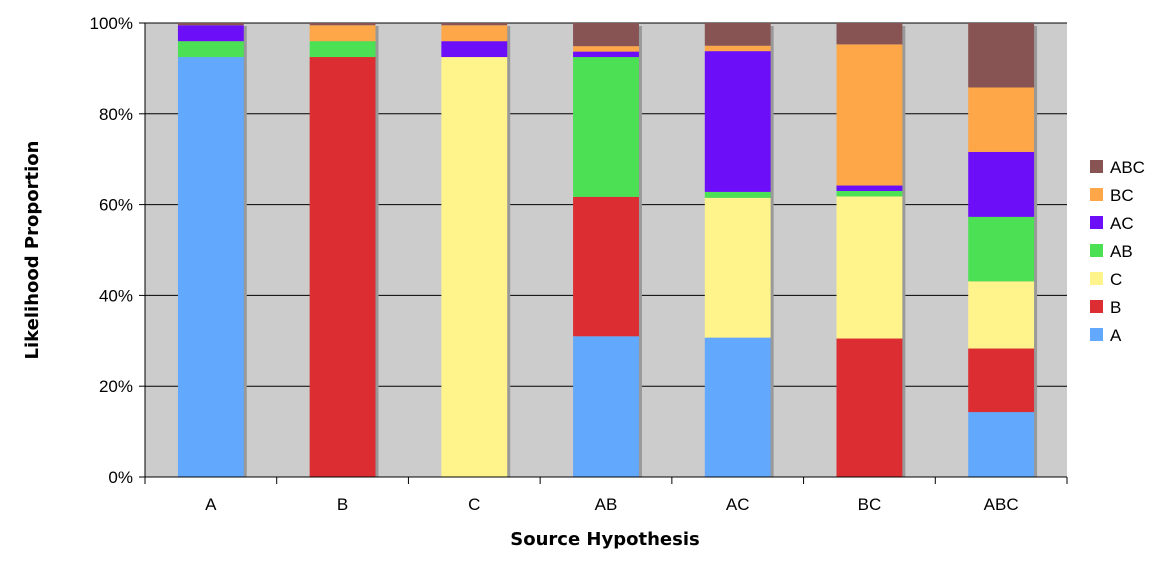 The height and width of the screenshot is (566, 1157). Describe the element at coordinates (1001, 504) in the screenshot. I see `x-tick-label: ABC` at that location.